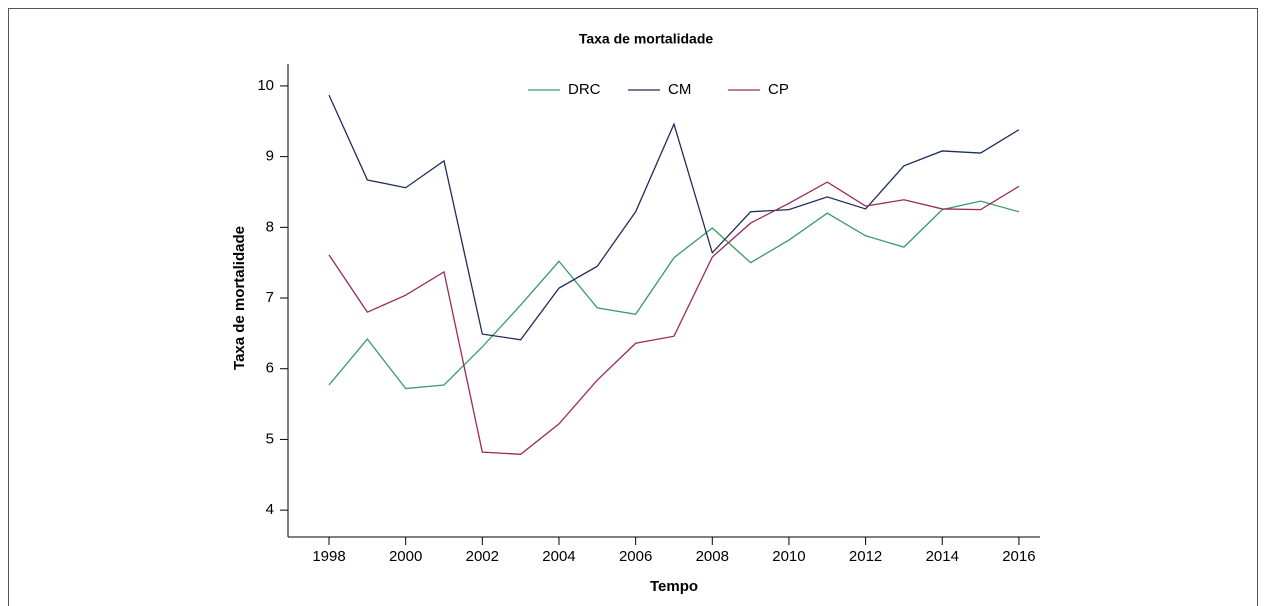 This screenshot has width=1266, height=606. What do you see at coordinates (646, 39) in the screenshot?
I see `chart-title: Taxa de mortalidade` at bounding box center [646, 39].